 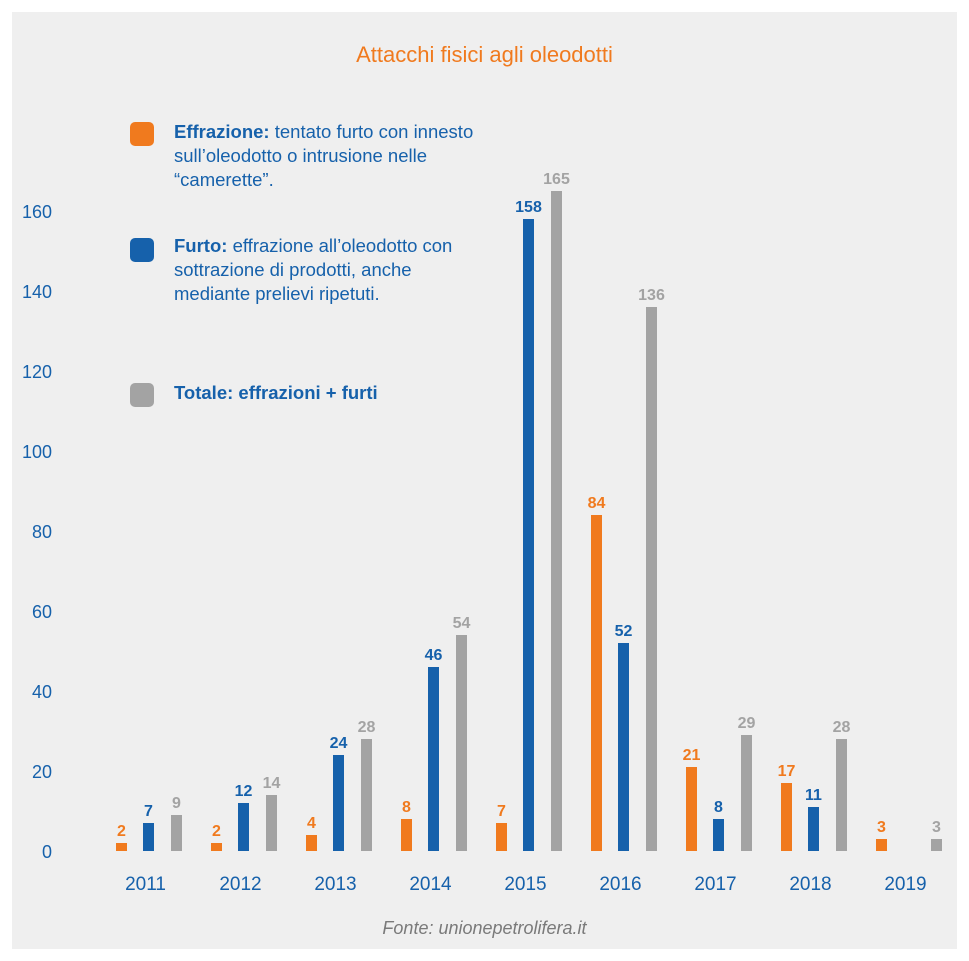 What do you see at coordinates (501, 811) in the screenshot?
I see `data-label-effrazione-2015: 7` at bounding box center [501, 811].